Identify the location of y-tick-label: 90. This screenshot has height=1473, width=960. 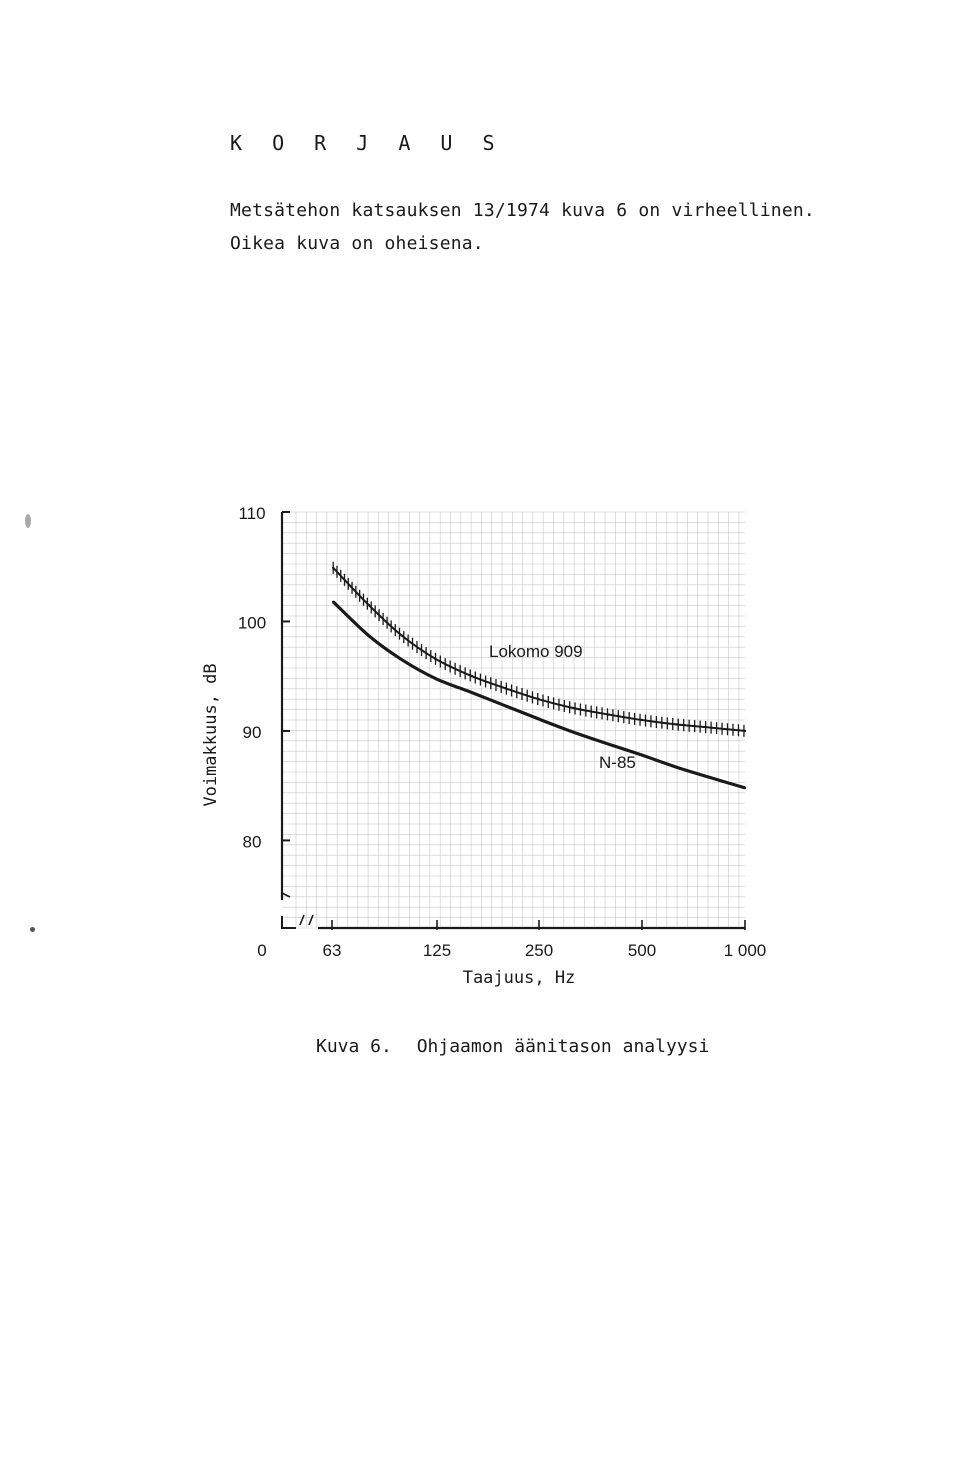
(252, 732).